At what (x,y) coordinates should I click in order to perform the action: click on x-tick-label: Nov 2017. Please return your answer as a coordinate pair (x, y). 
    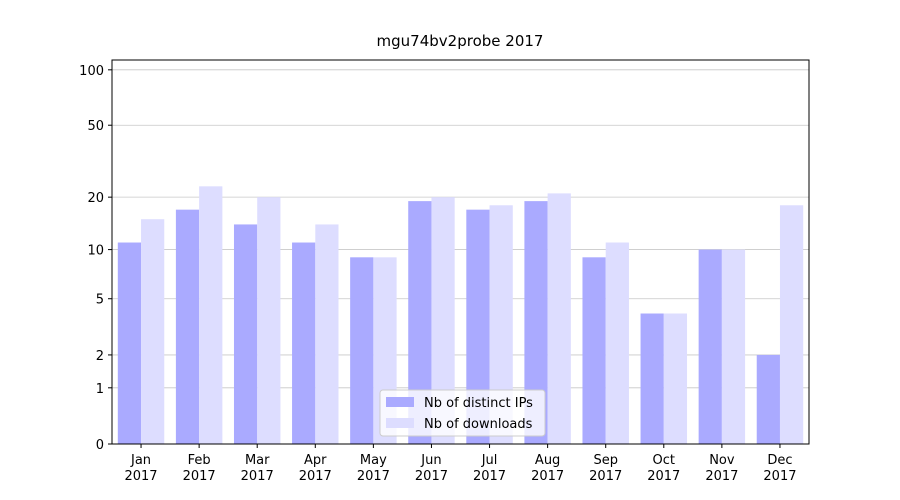
    Looking at the image, I should click on (722, 468).